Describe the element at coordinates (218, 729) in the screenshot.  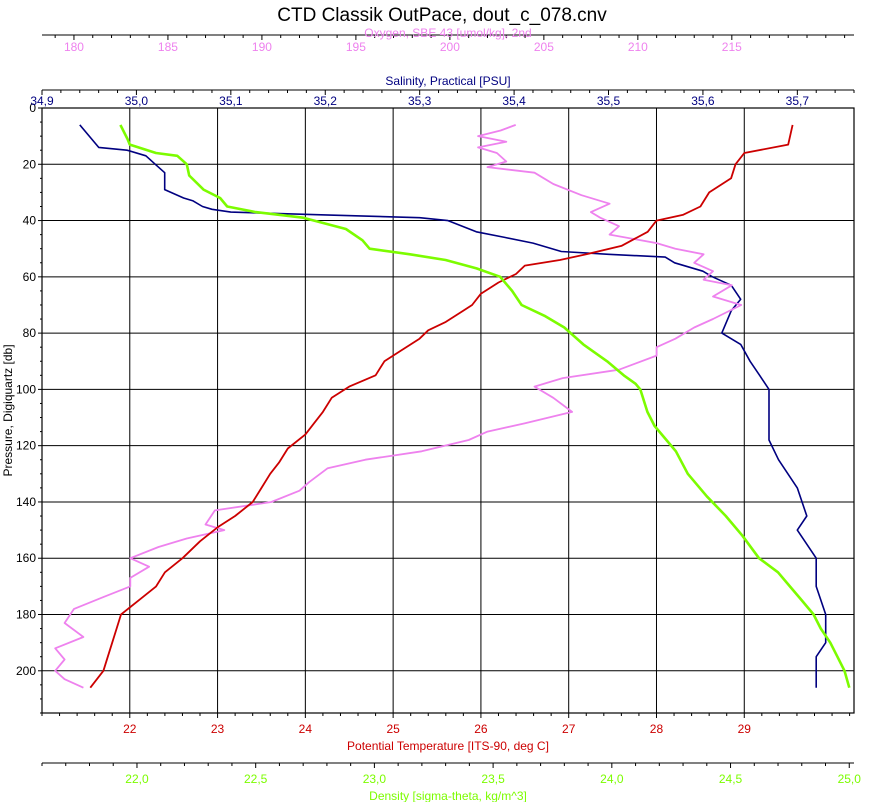
I see `x-tick-label-temperature: 23` at that location.